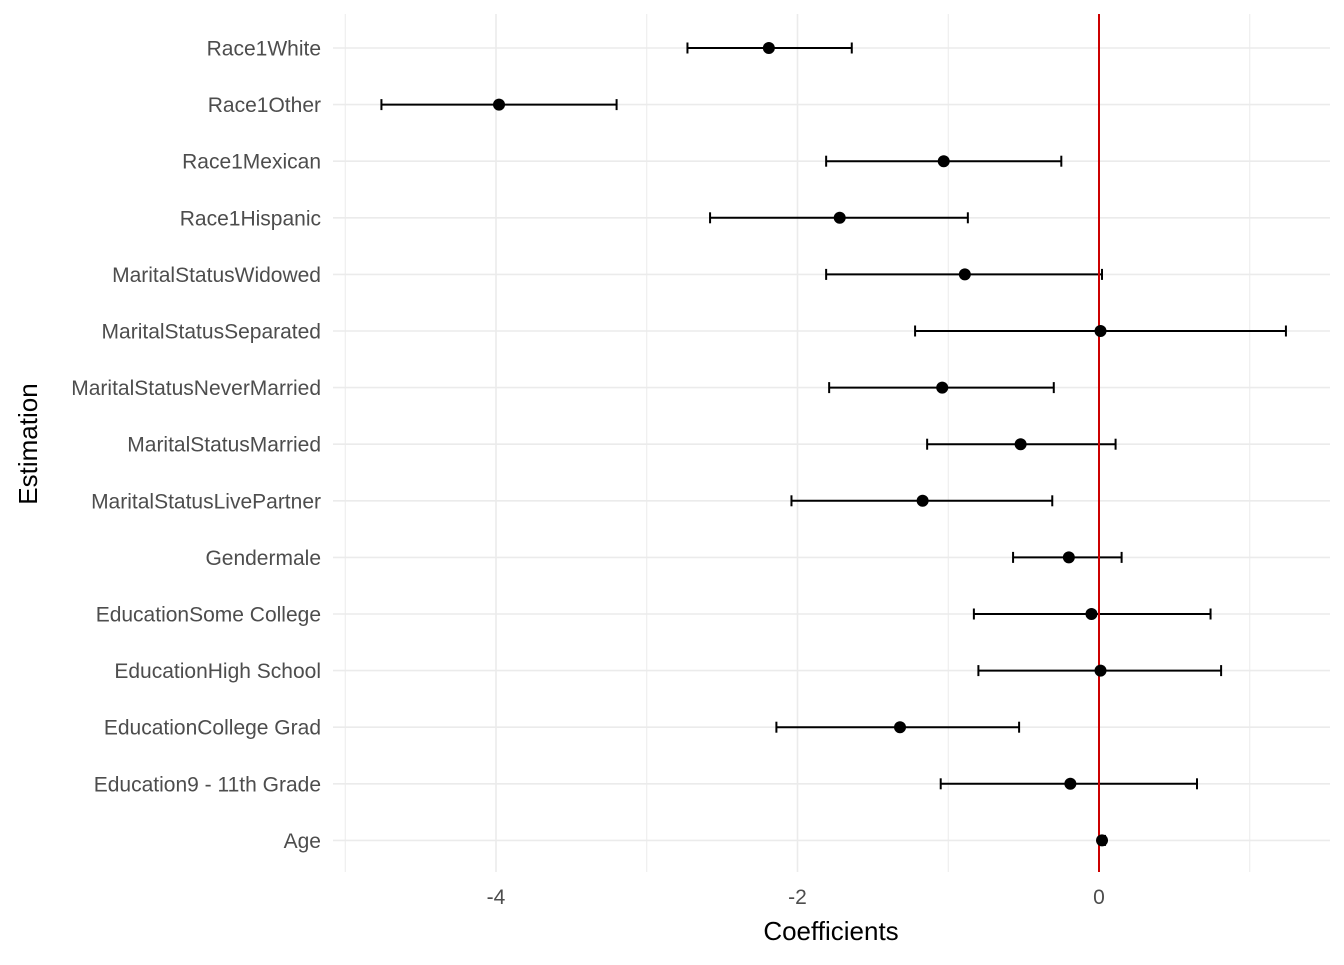 This screenshot has width=1344, height=965. I want to click on x-axis-title: Coefficients, so click(830, 931).